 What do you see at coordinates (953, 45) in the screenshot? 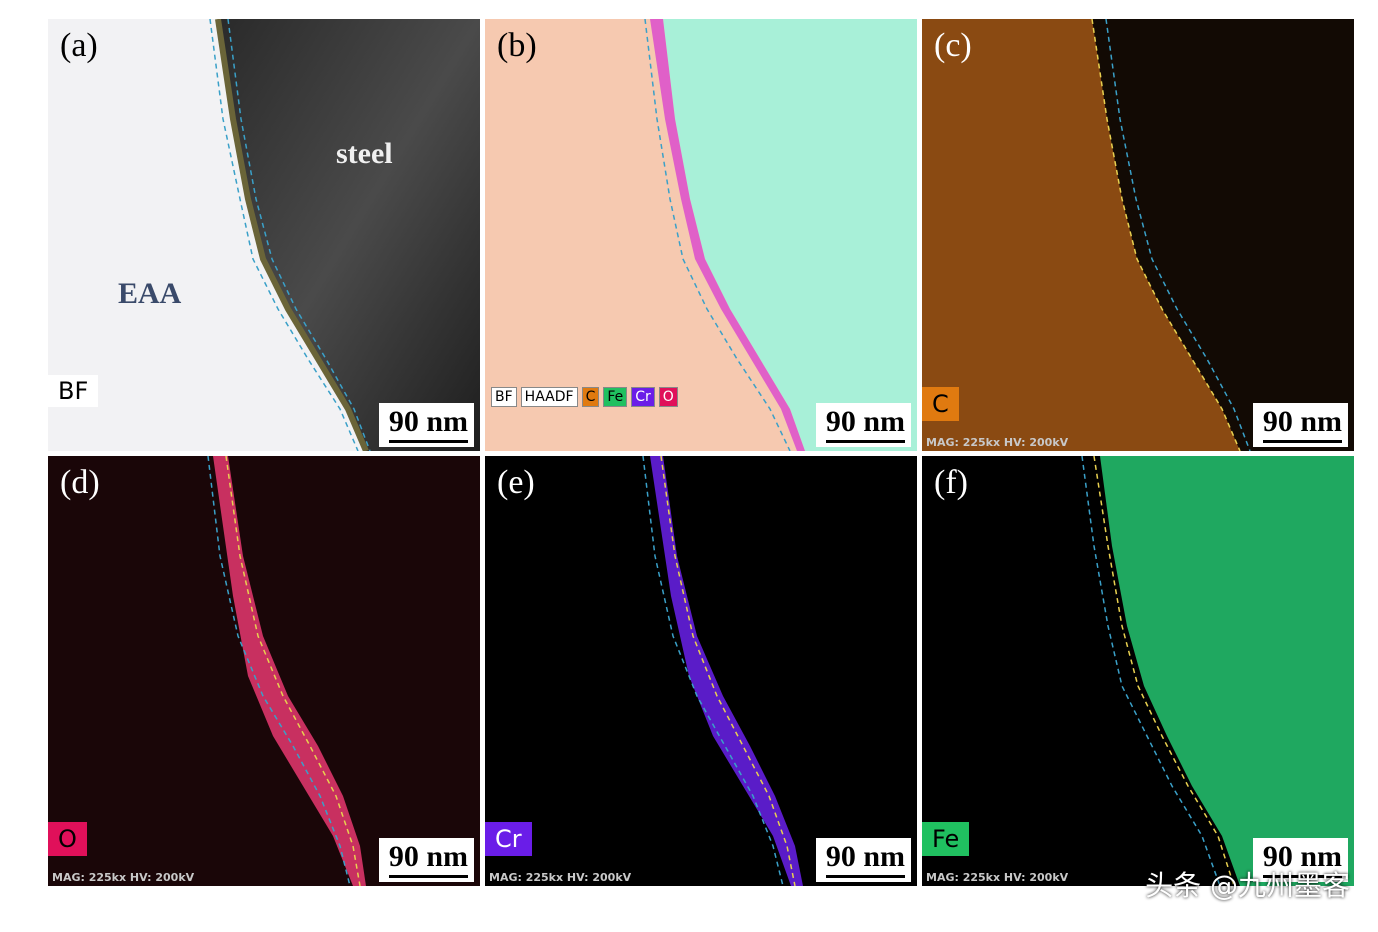
I see `panel-label: (c)` at bounding box center [953, 45].